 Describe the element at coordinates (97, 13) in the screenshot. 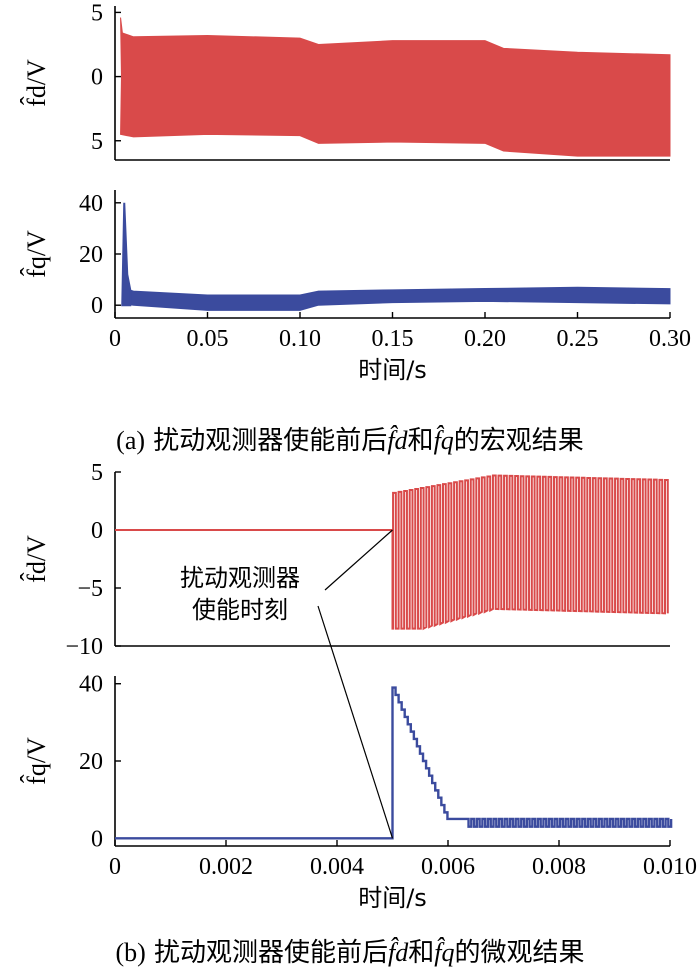

I see `y-tick-label-0-0: 5` at that location.